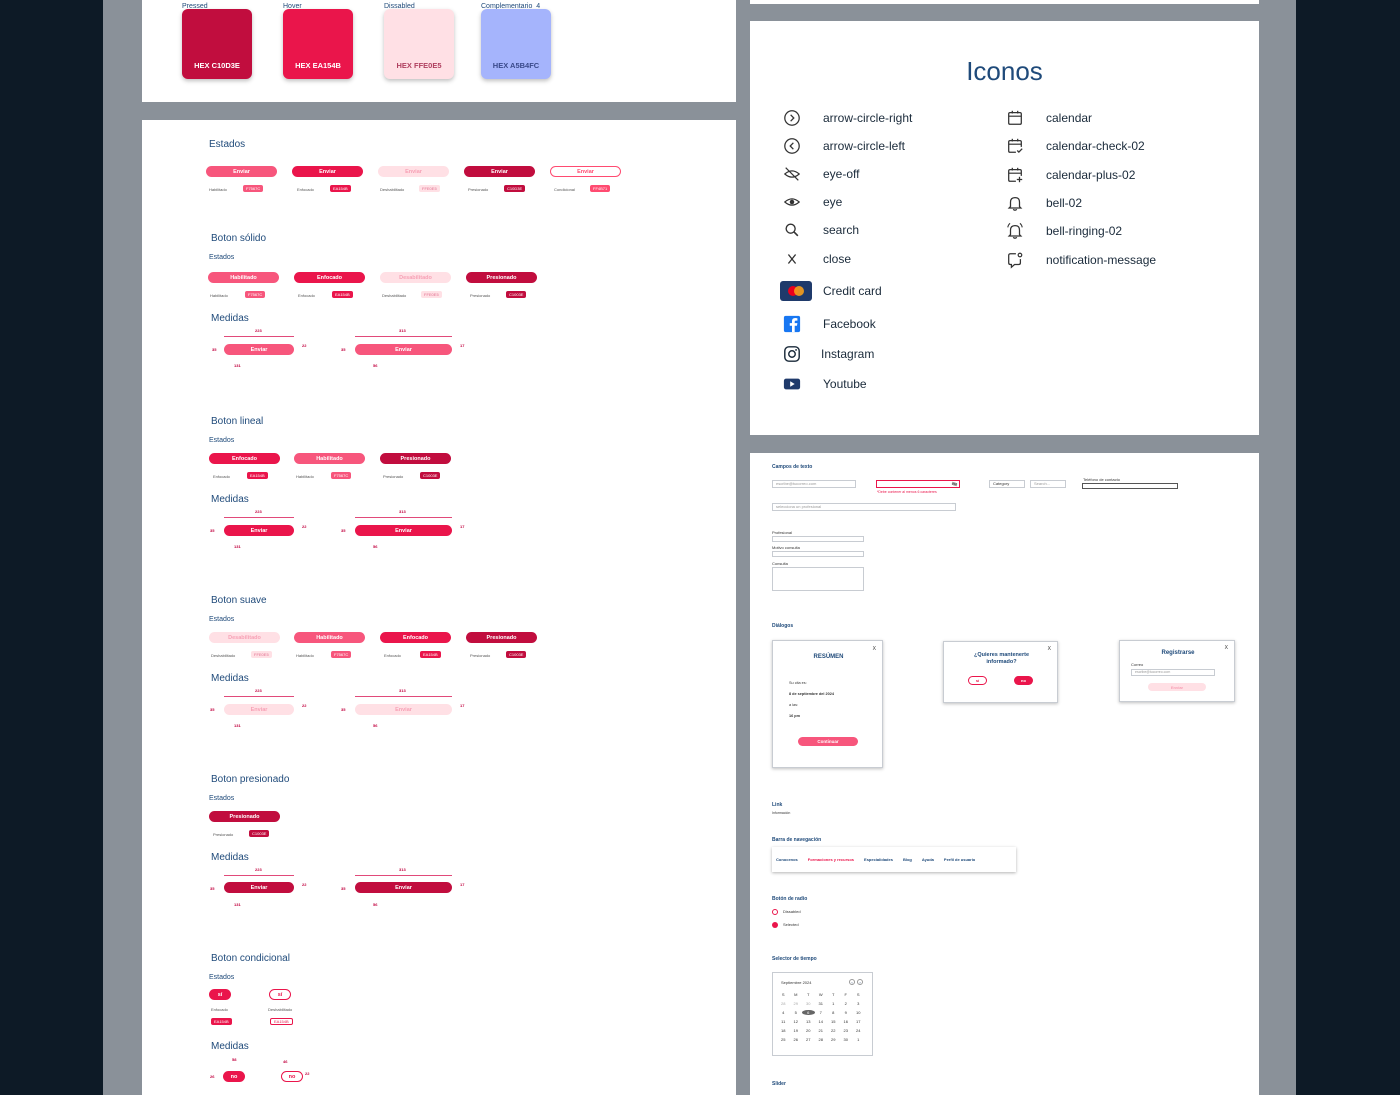  Describe the element at coordinates (775, 912) in the screenshot. I see `radio-disabled` at that location.